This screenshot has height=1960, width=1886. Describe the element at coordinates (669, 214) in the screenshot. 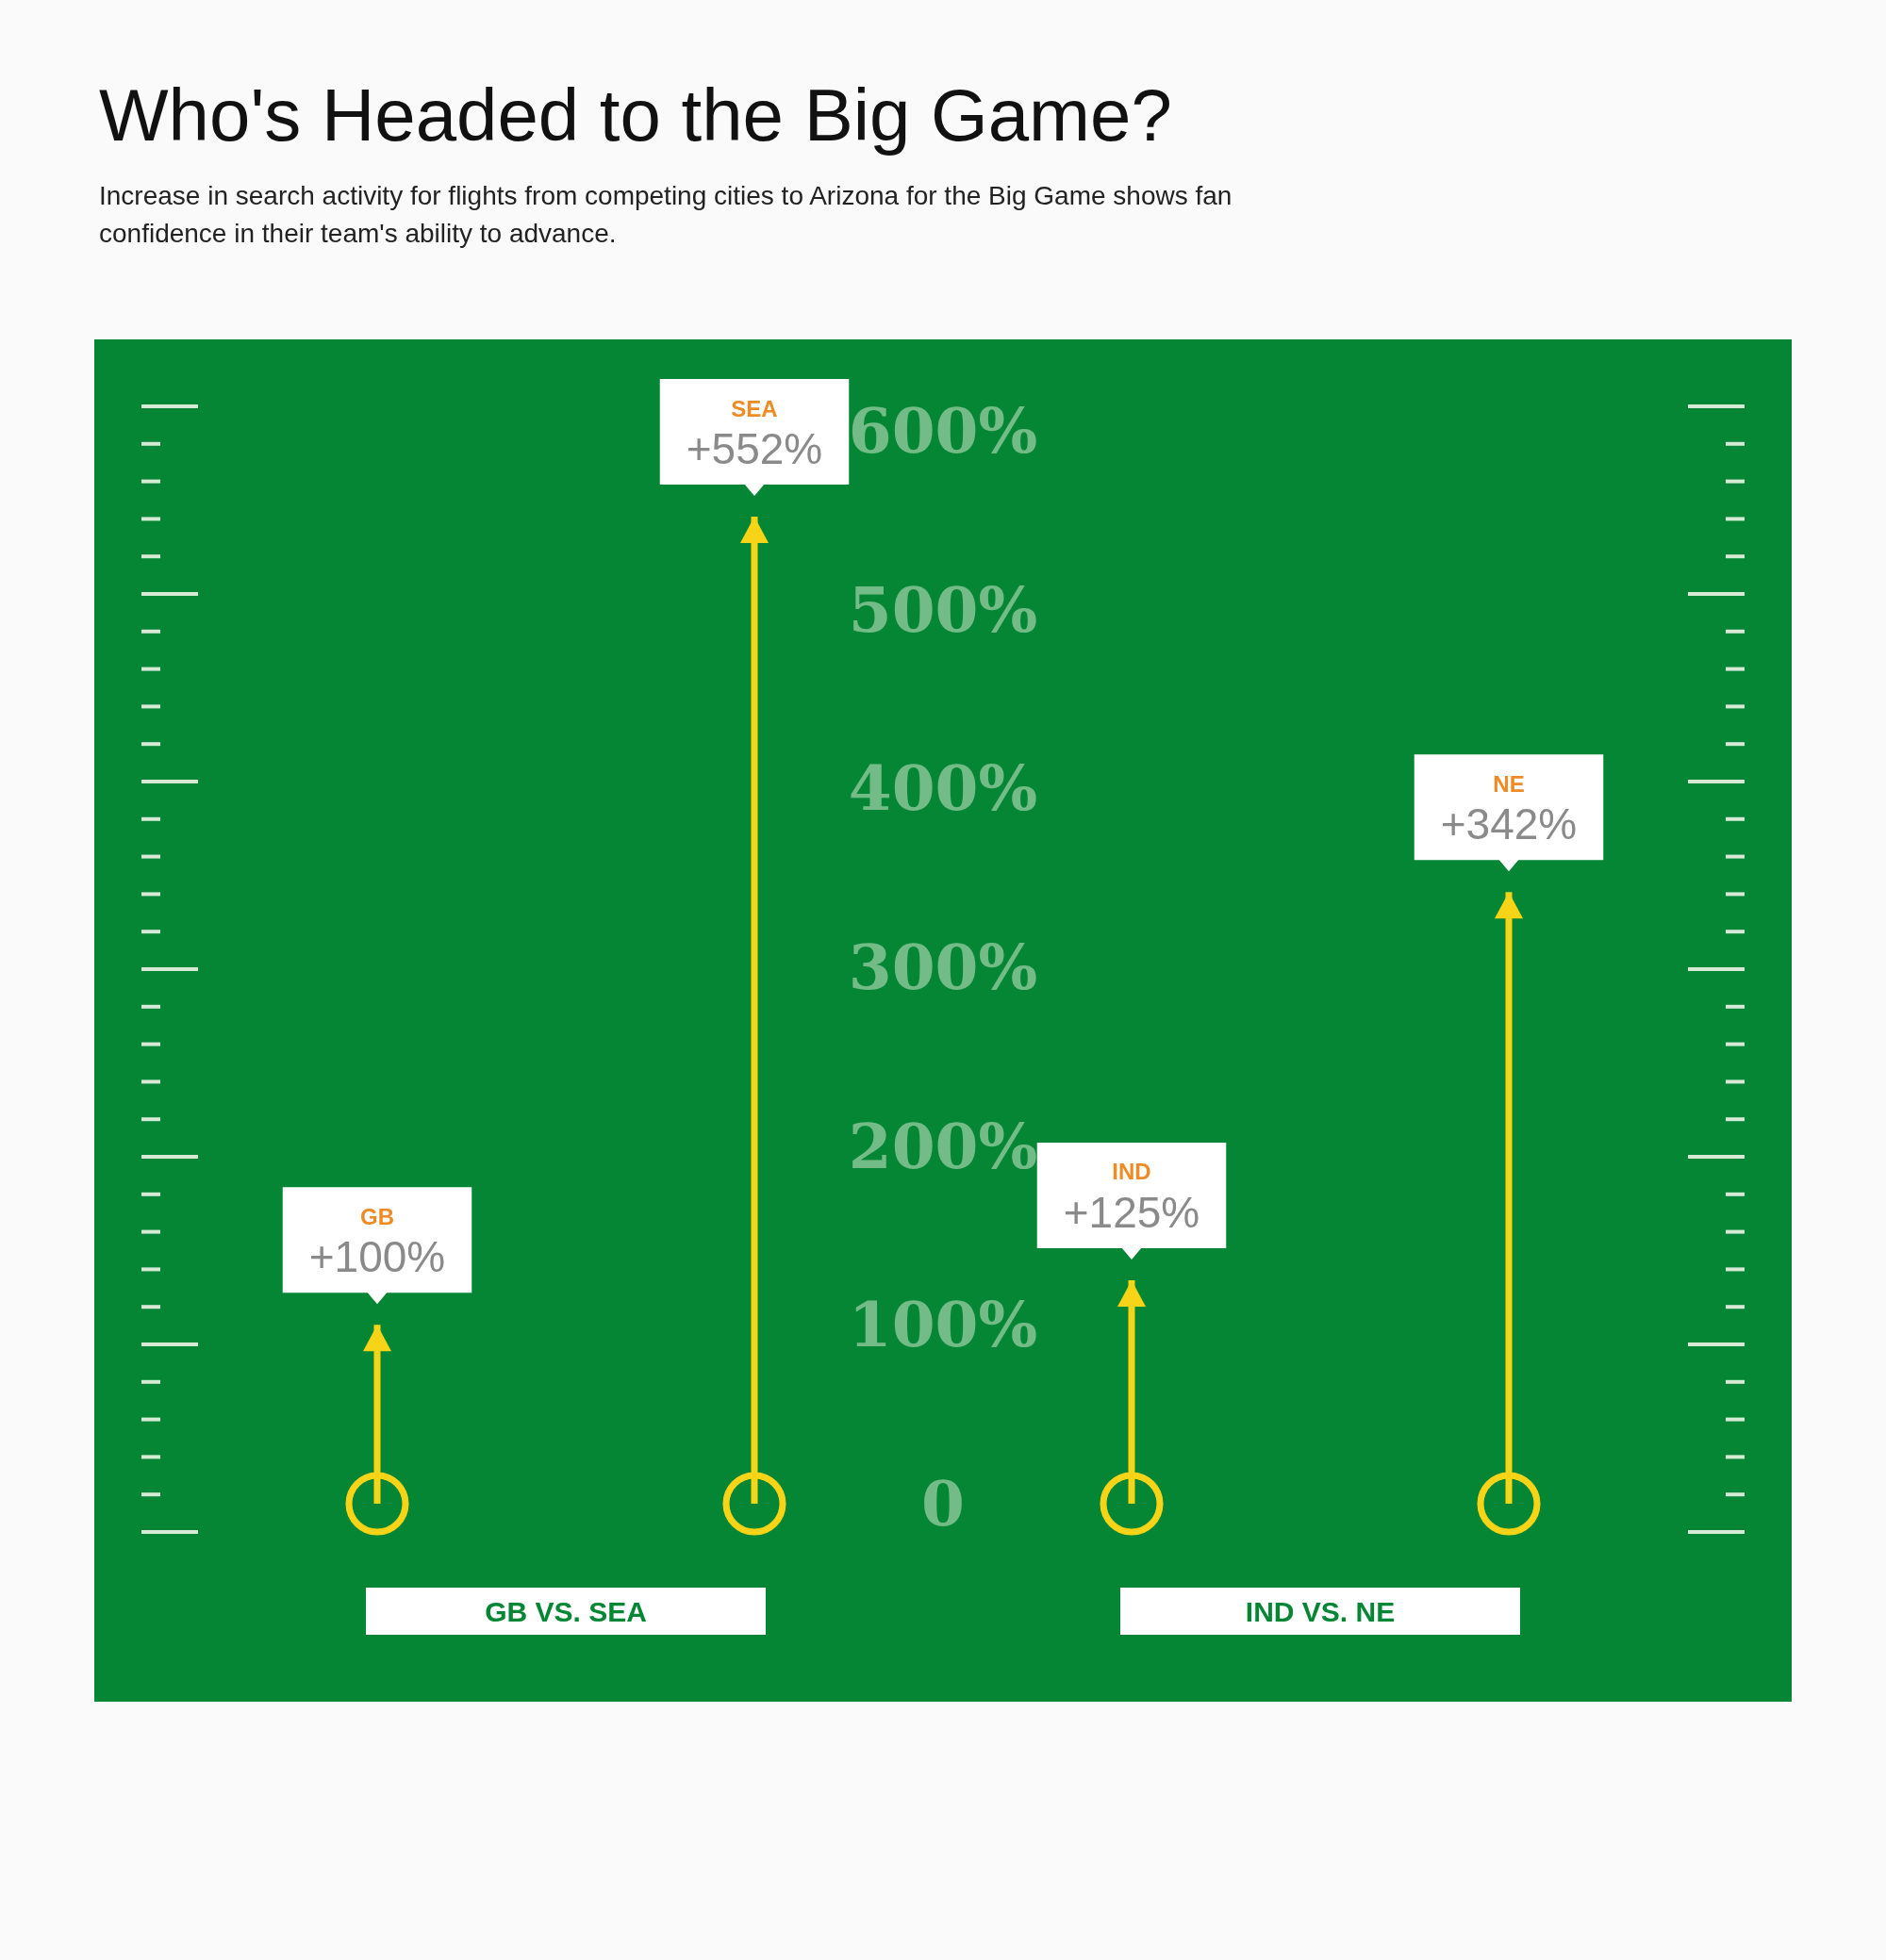

I see `chart-subtitle: Increase in search activity for flights from competing cities to Arizona for the Big Game shows fan confidence in their team's ability to advance.` at that location.